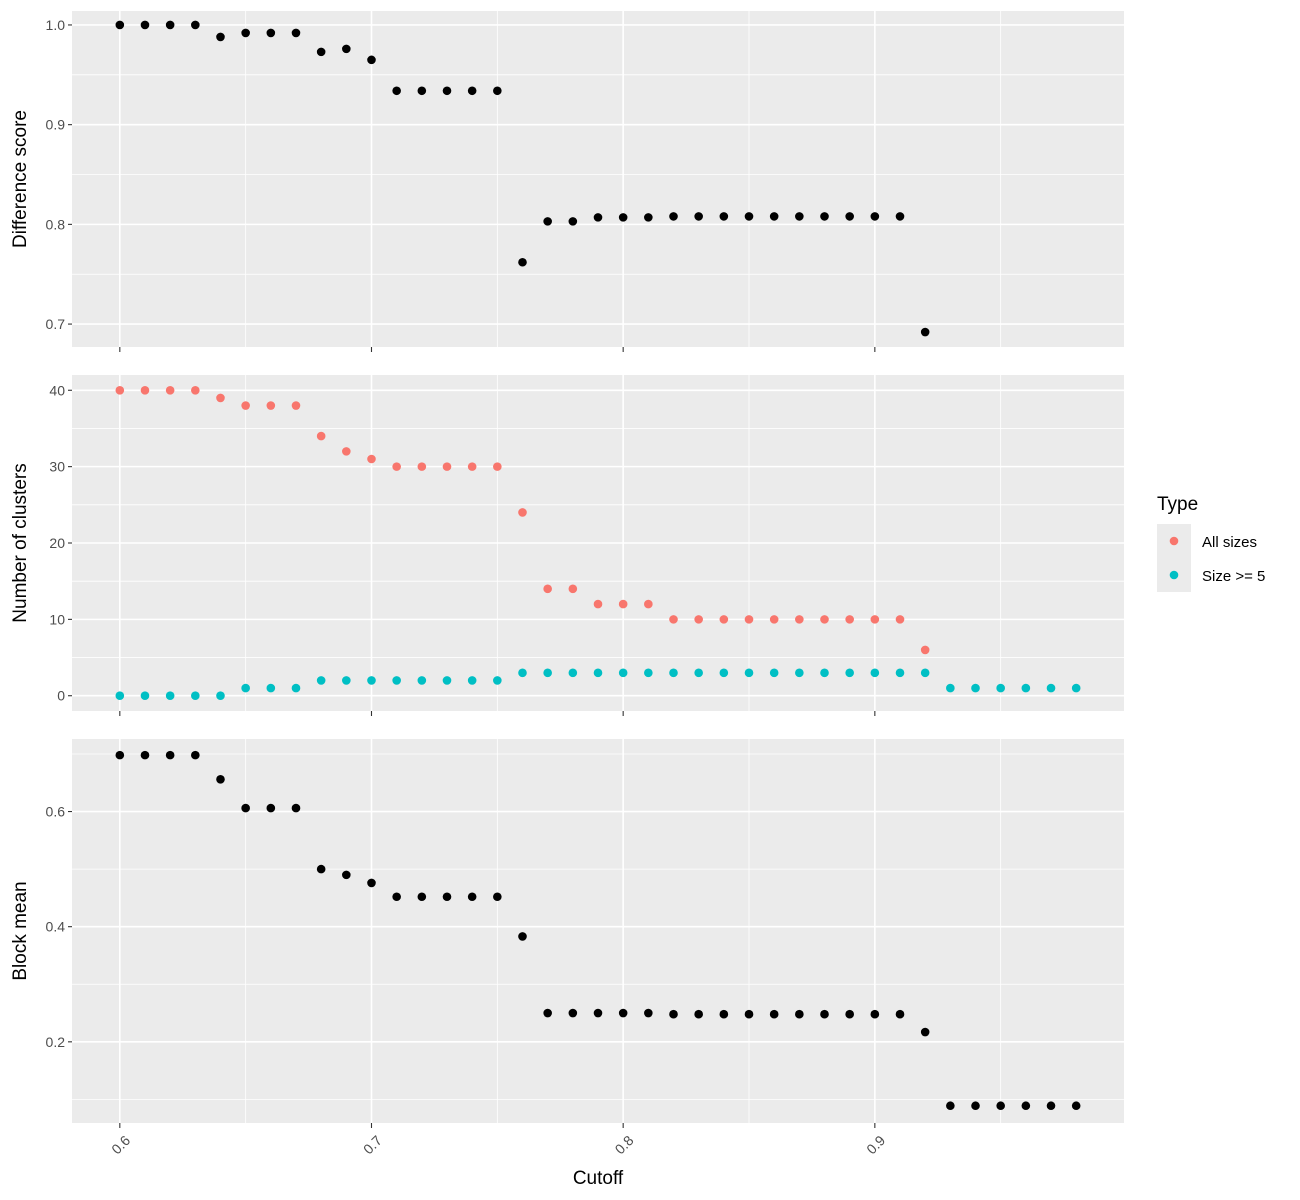  Describe the element at coordinates (57, 543) in the screenshot. I see `y-tick-label: 20` at that location.